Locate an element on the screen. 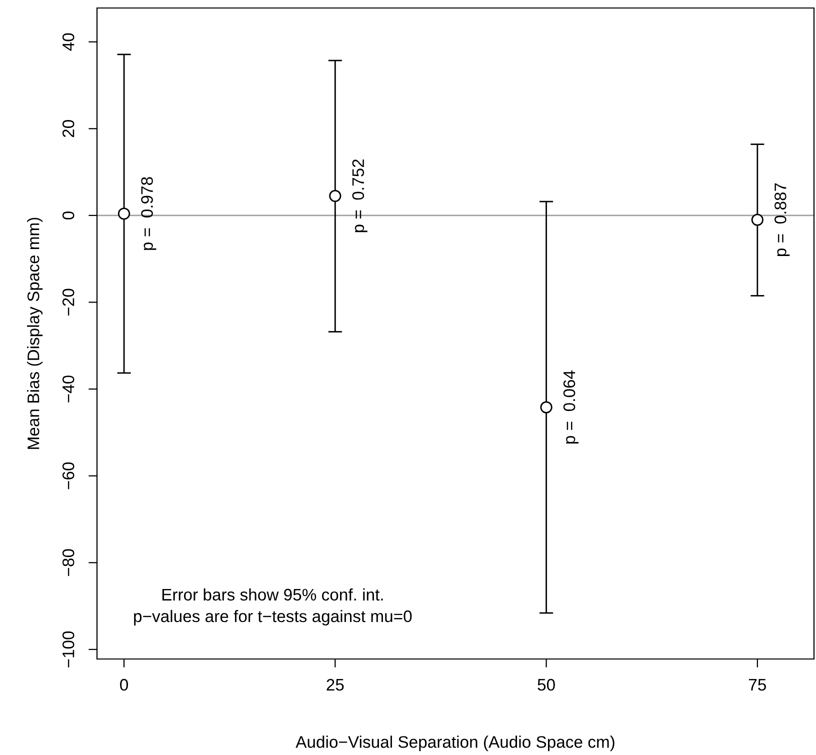 The image size is (816, 755). y-tick-label: −60 is located at coordinates (68, 476).